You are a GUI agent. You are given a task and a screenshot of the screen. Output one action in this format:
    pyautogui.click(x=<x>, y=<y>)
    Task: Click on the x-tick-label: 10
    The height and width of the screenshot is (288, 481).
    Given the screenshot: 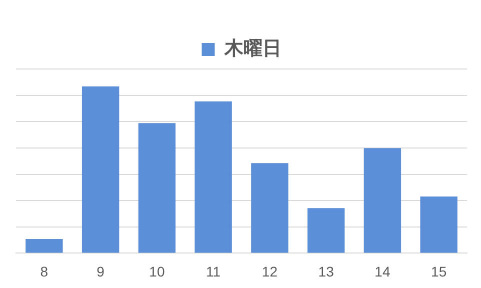 What is the action you would take?
    pyautogui.click(x=157, y=271)
    